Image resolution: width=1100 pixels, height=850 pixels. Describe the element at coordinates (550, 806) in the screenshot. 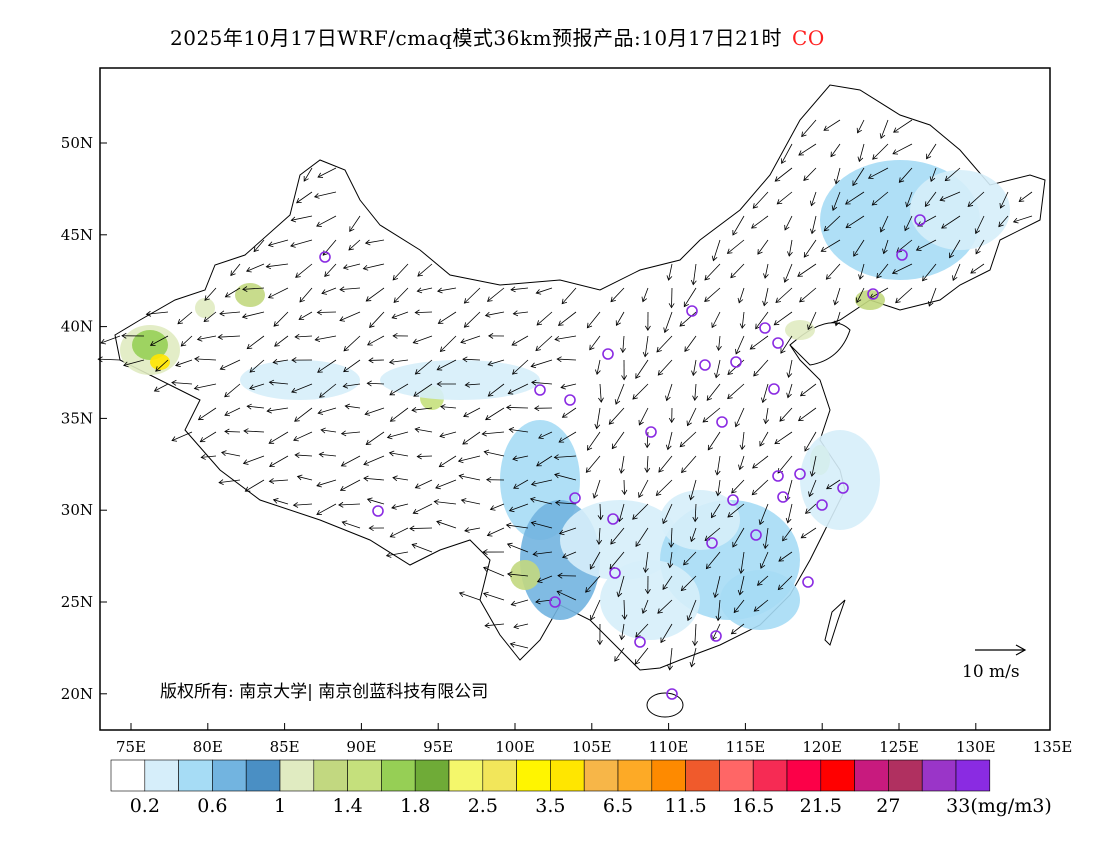

I see `colorbar-label: 3.5` at that location.